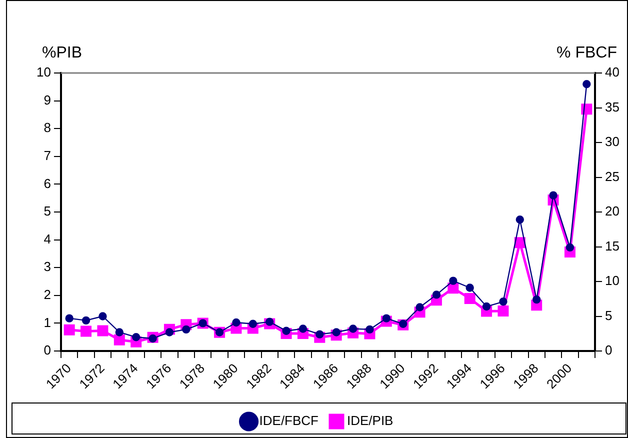 The width and height of the screenshot is (628, 438). Describe the element at coordinates (612, 142) in the screenshot. I see `y2-tick-label: 30` at that location.